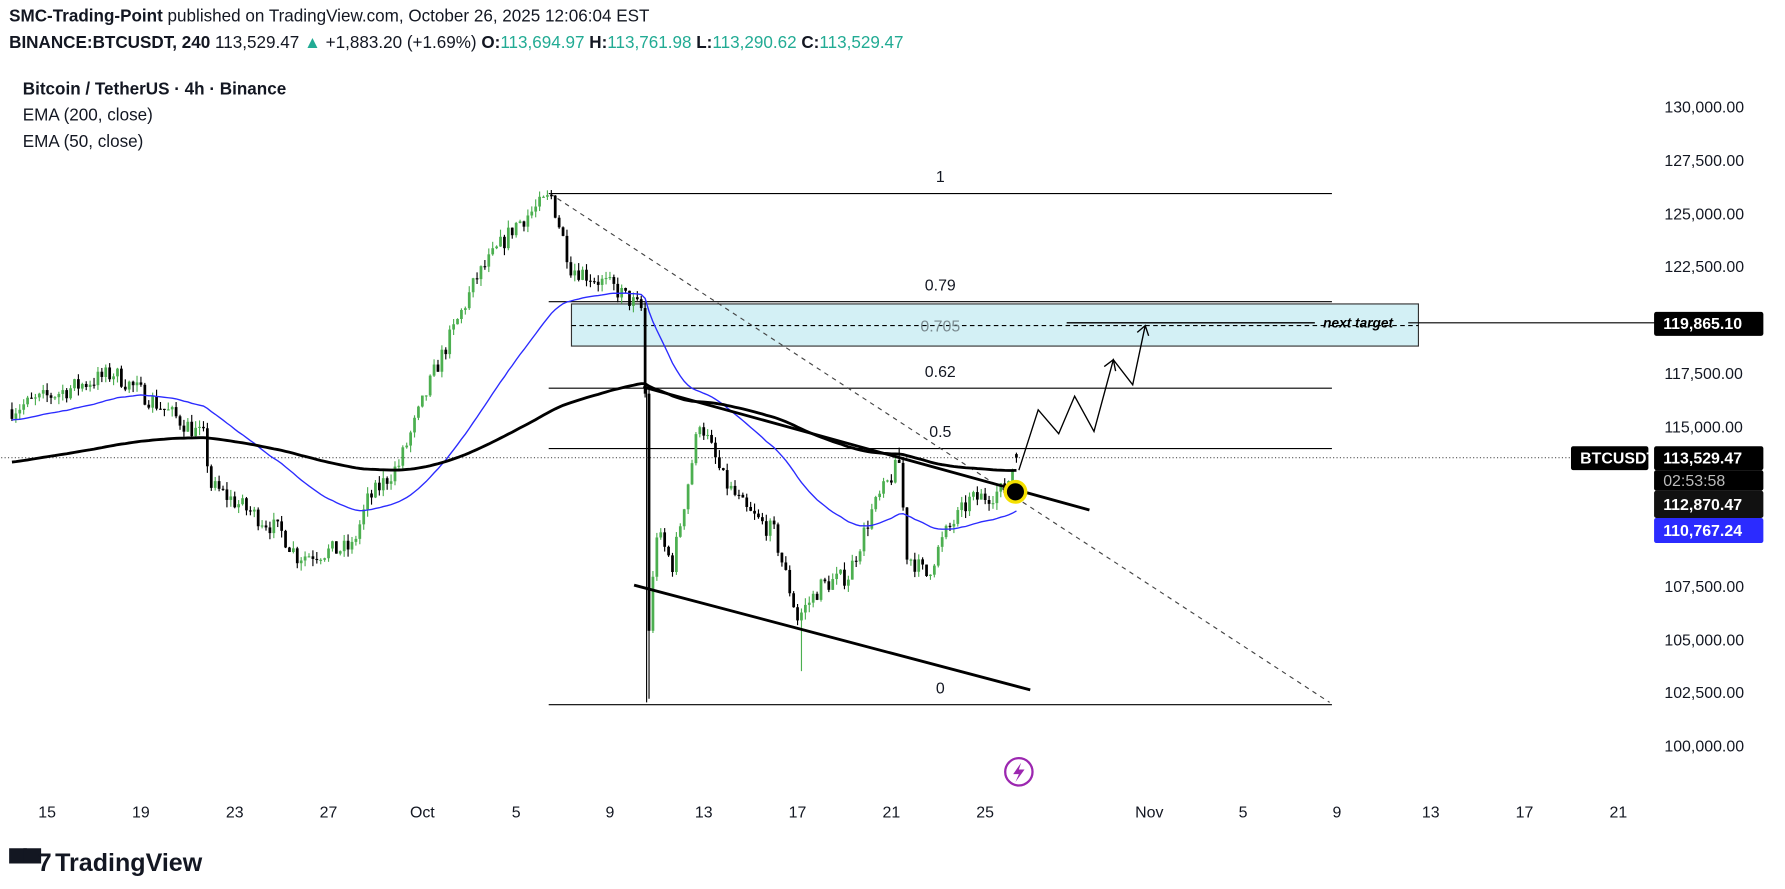 The width and height of the screenshot is (1785, 889). Describe the element at coordinates (1082, 398) in the screenshot. I see `projection-path` at that location.